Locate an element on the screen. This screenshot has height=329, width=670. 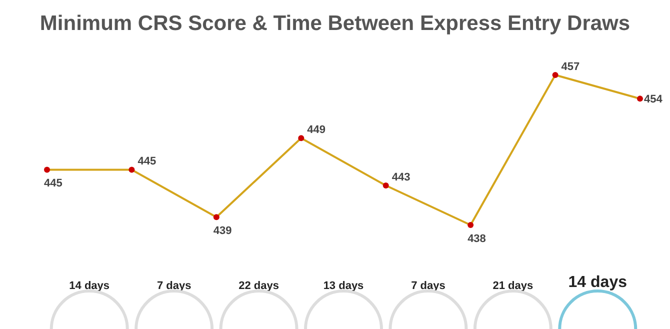
chart-title: Minimum CRS Score & Time Between Express Entry Draws is located at coordinates (335, 23).